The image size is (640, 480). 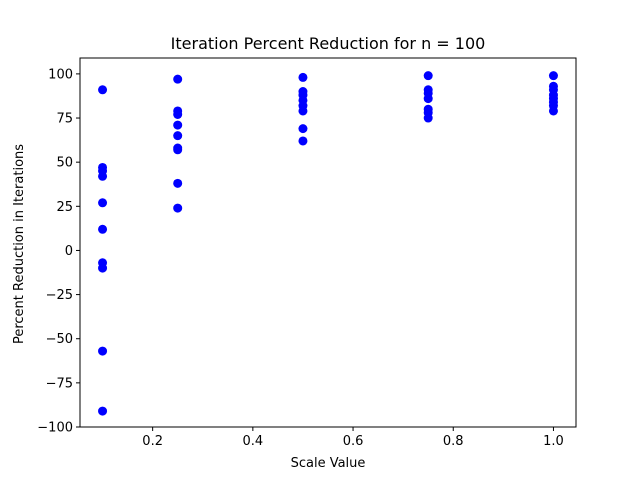 What do you see at coordinates (19, 244) in the screenshot?
I see `y-axis-title: Percent Reduction in Iterations` at bounding box center [19, 244].